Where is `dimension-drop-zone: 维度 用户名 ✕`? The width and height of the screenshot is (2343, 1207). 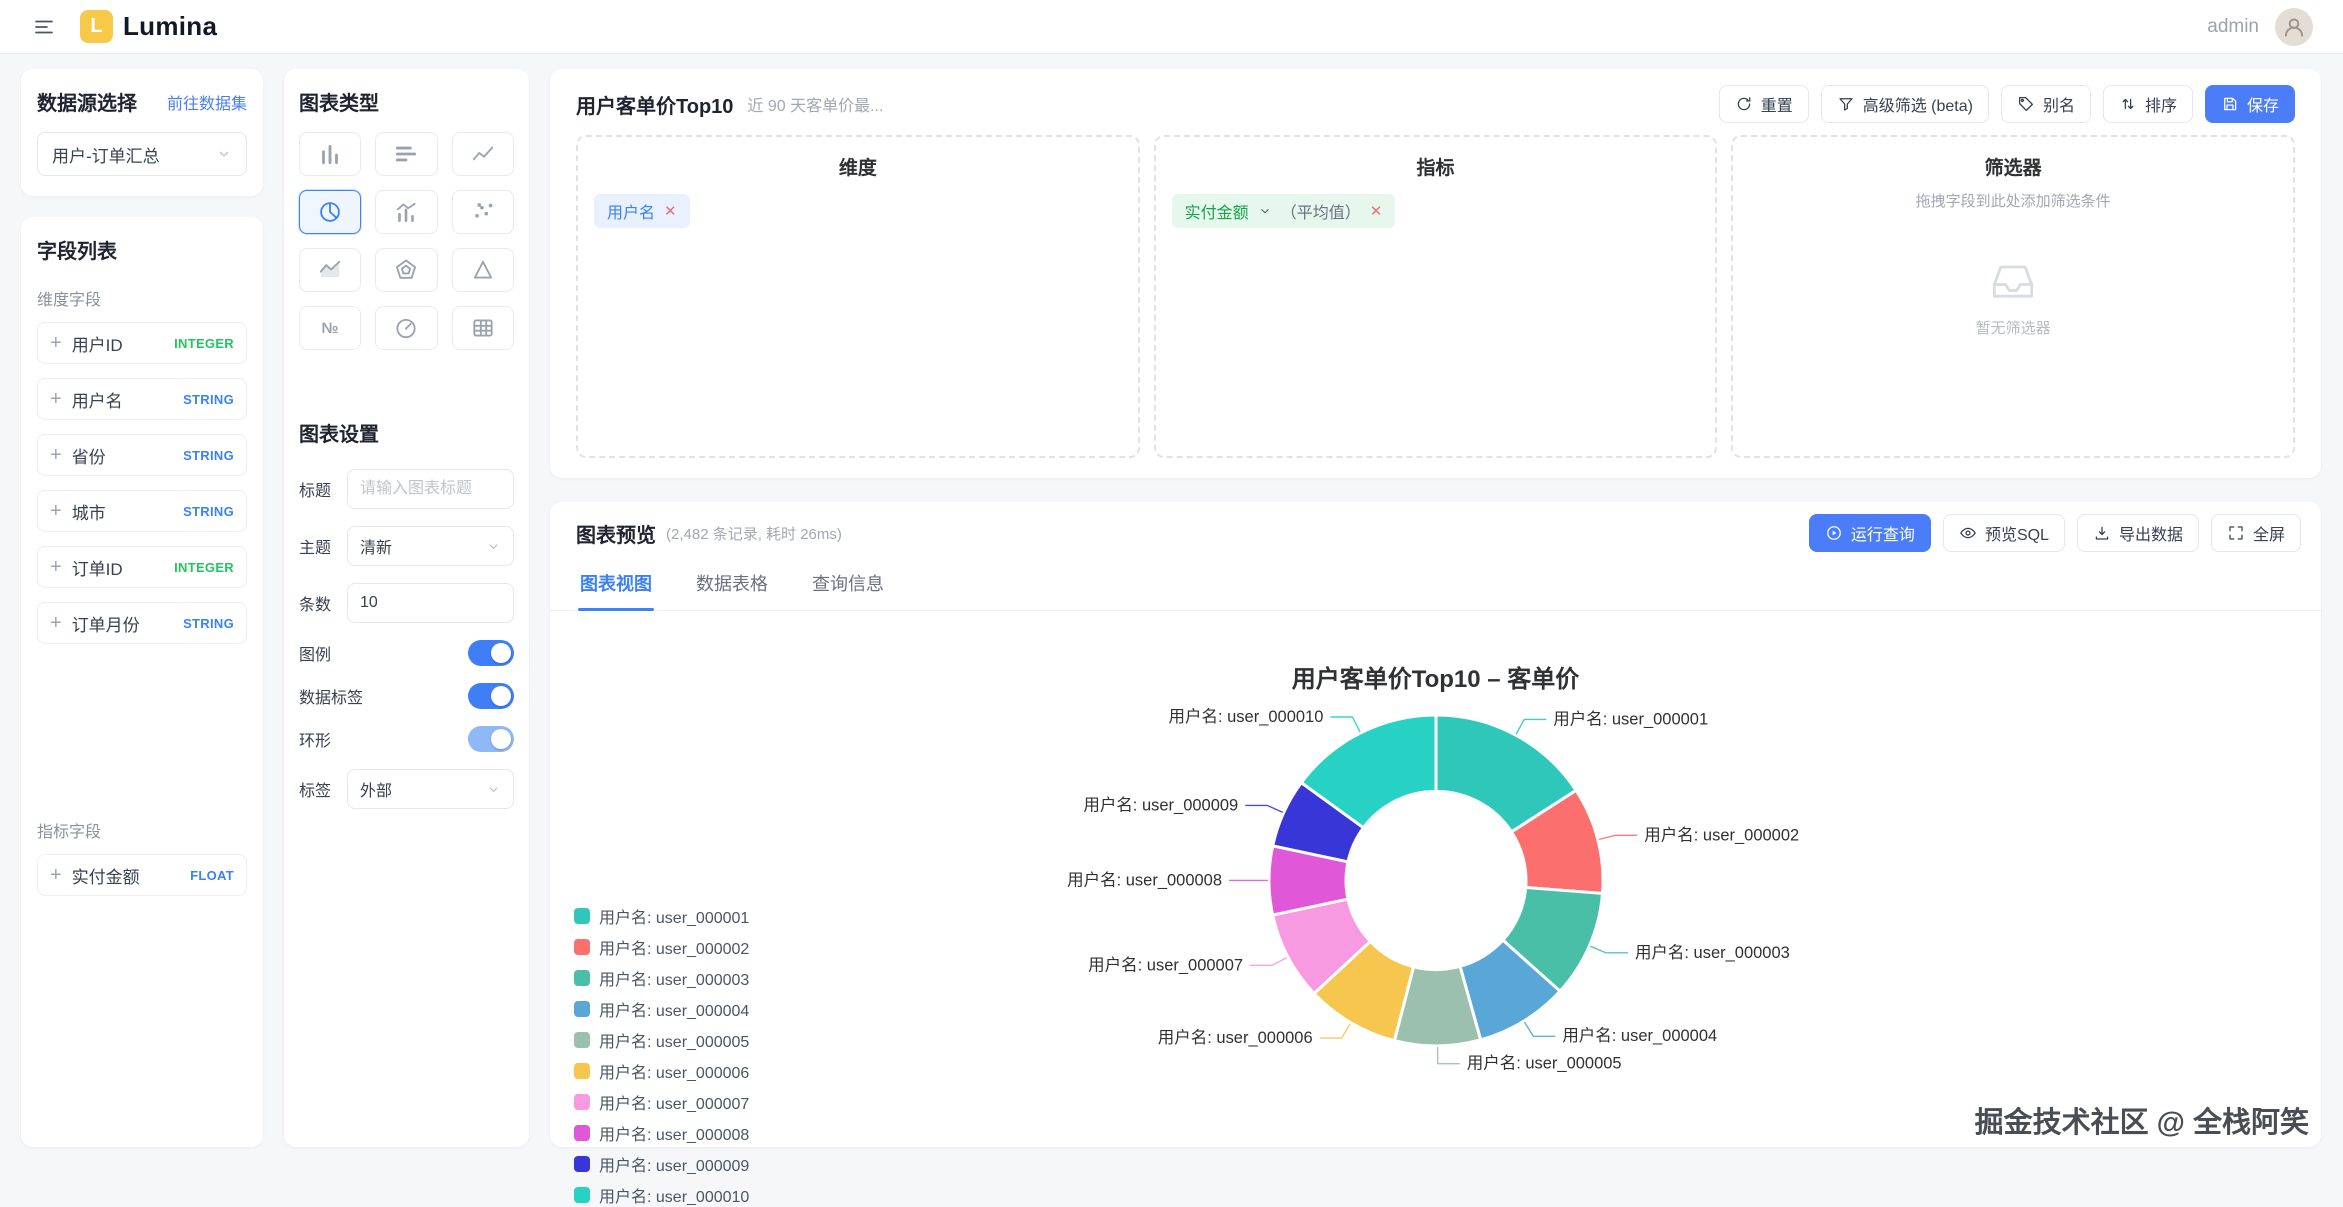
dimension-drop-zone: 维度 用户名 ✕ is located at coordinates (858, 296).